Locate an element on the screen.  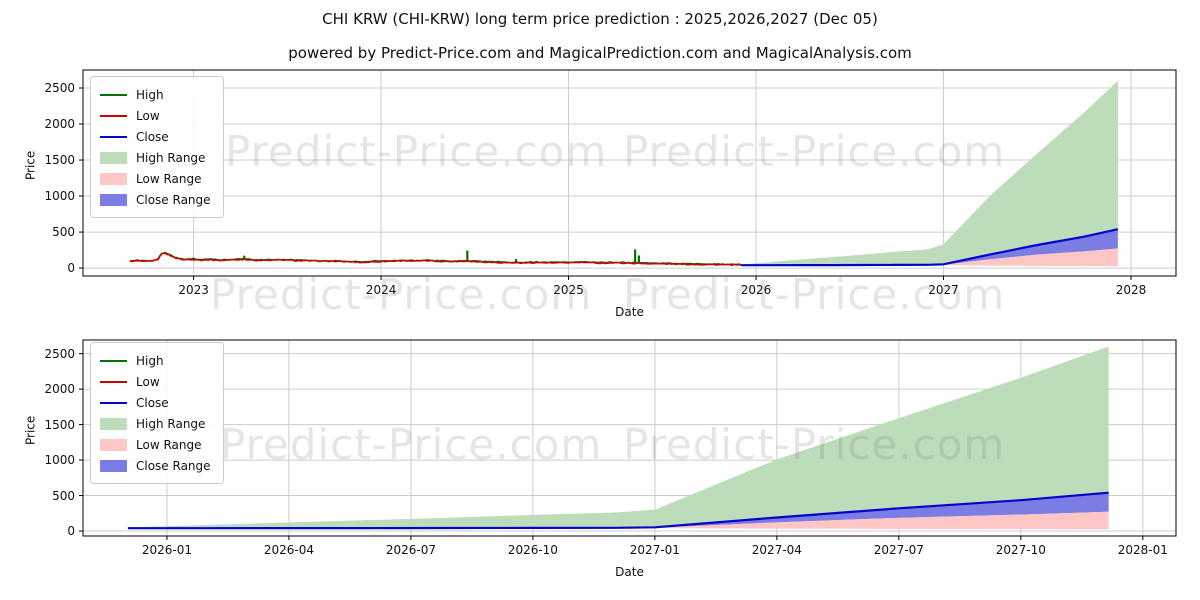
low-line is located at coordinates (435, 259).